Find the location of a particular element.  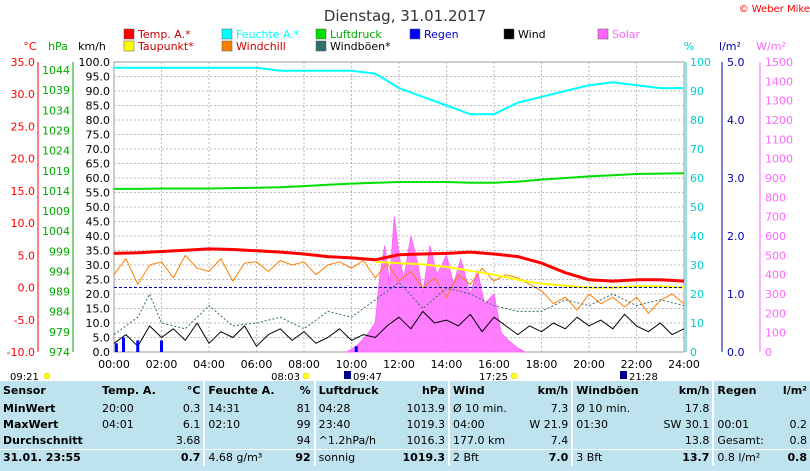

row-label: MinWert is located at coordinates (29, 408).